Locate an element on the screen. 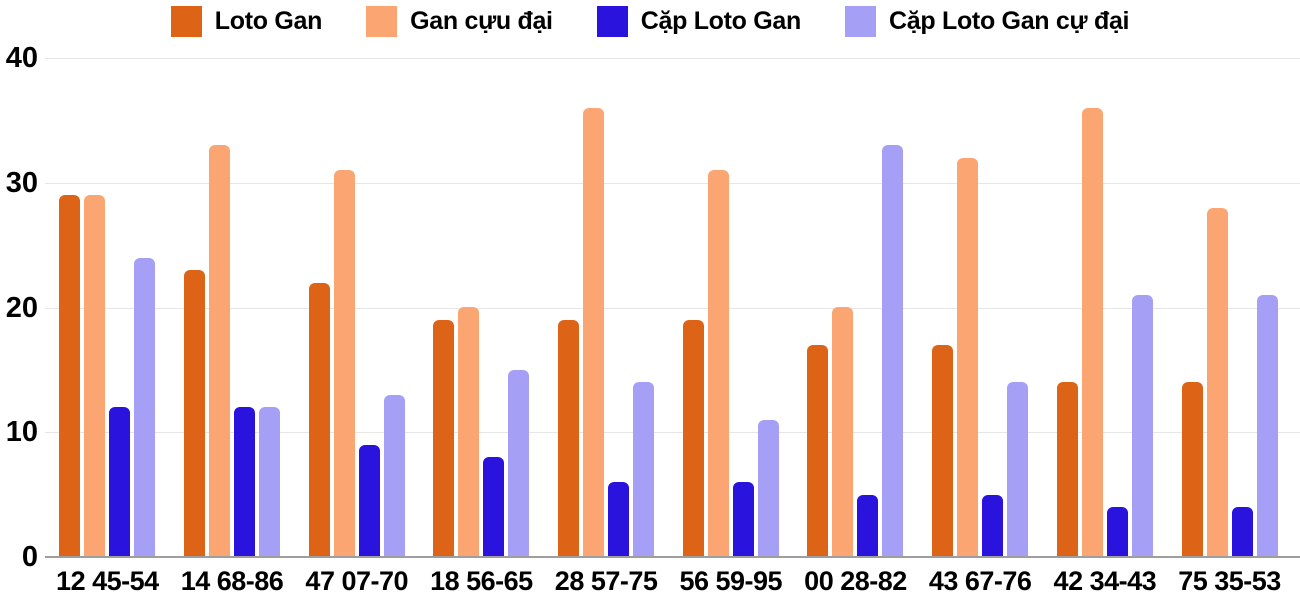 The image size is (1300, 600). legend-label: Cặp Loto Gan is located at coordinates (721, 21).